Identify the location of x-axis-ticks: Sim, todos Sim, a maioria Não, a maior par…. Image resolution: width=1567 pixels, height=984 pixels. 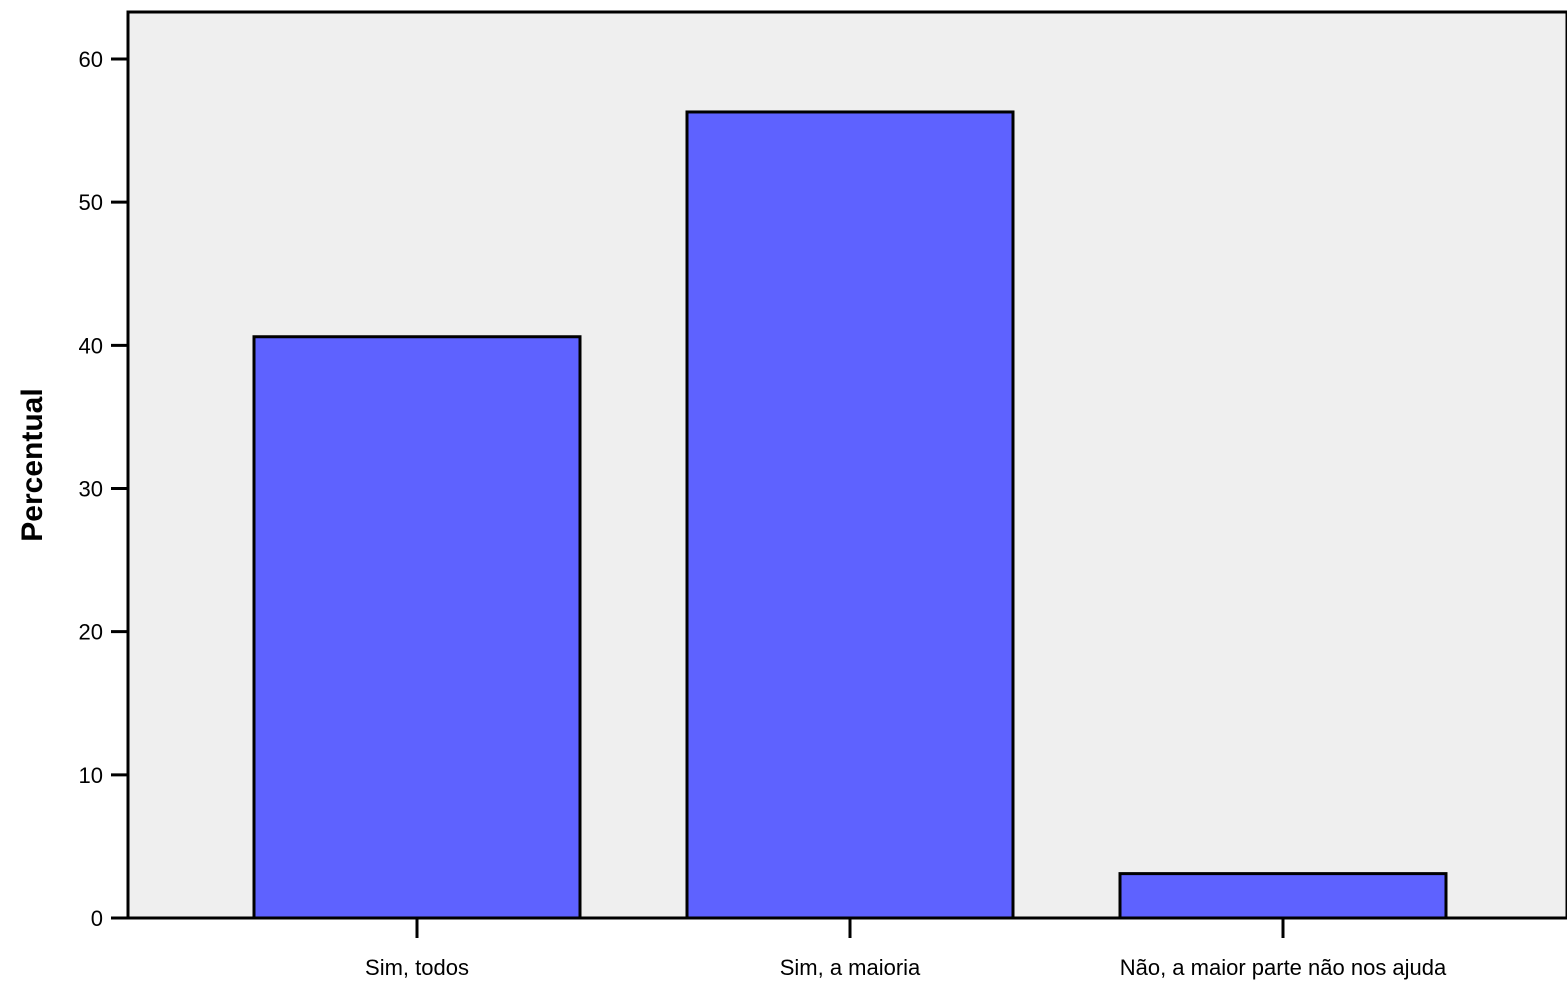
(906, 949).